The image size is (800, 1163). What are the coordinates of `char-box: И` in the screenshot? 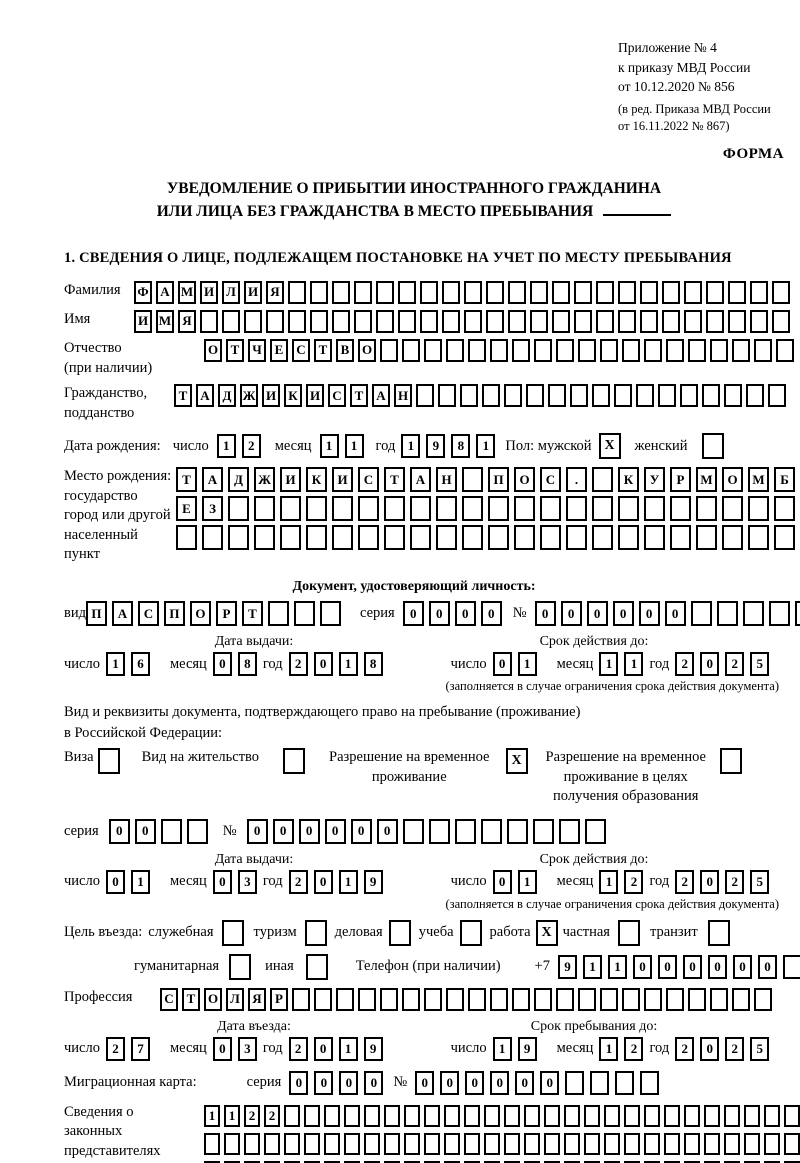 It's located at (290, 480).